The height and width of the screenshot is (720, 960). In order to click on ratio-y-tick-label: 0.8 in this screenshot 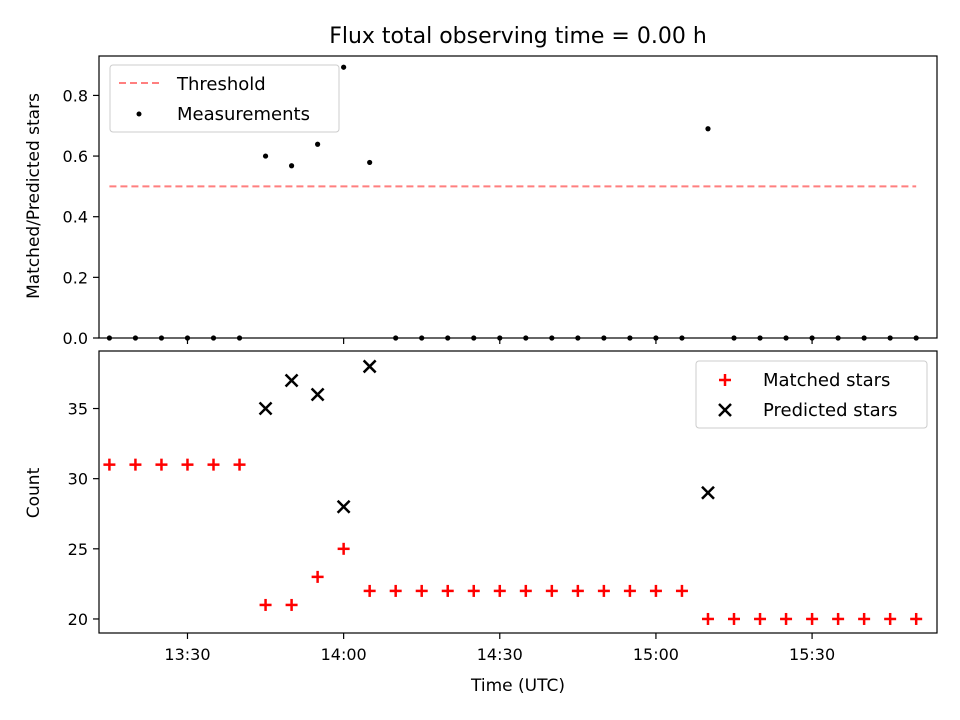, I will do `click(75, 95)`.